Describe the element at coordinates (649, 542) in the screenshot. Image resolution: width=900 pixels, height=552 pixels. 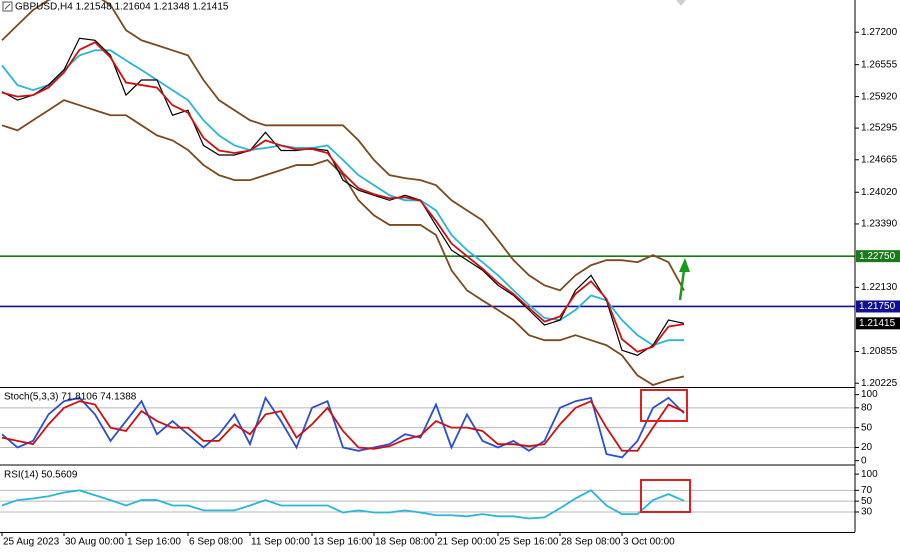
I see `x-tick-label: 3 Oct 00:00` at that location.